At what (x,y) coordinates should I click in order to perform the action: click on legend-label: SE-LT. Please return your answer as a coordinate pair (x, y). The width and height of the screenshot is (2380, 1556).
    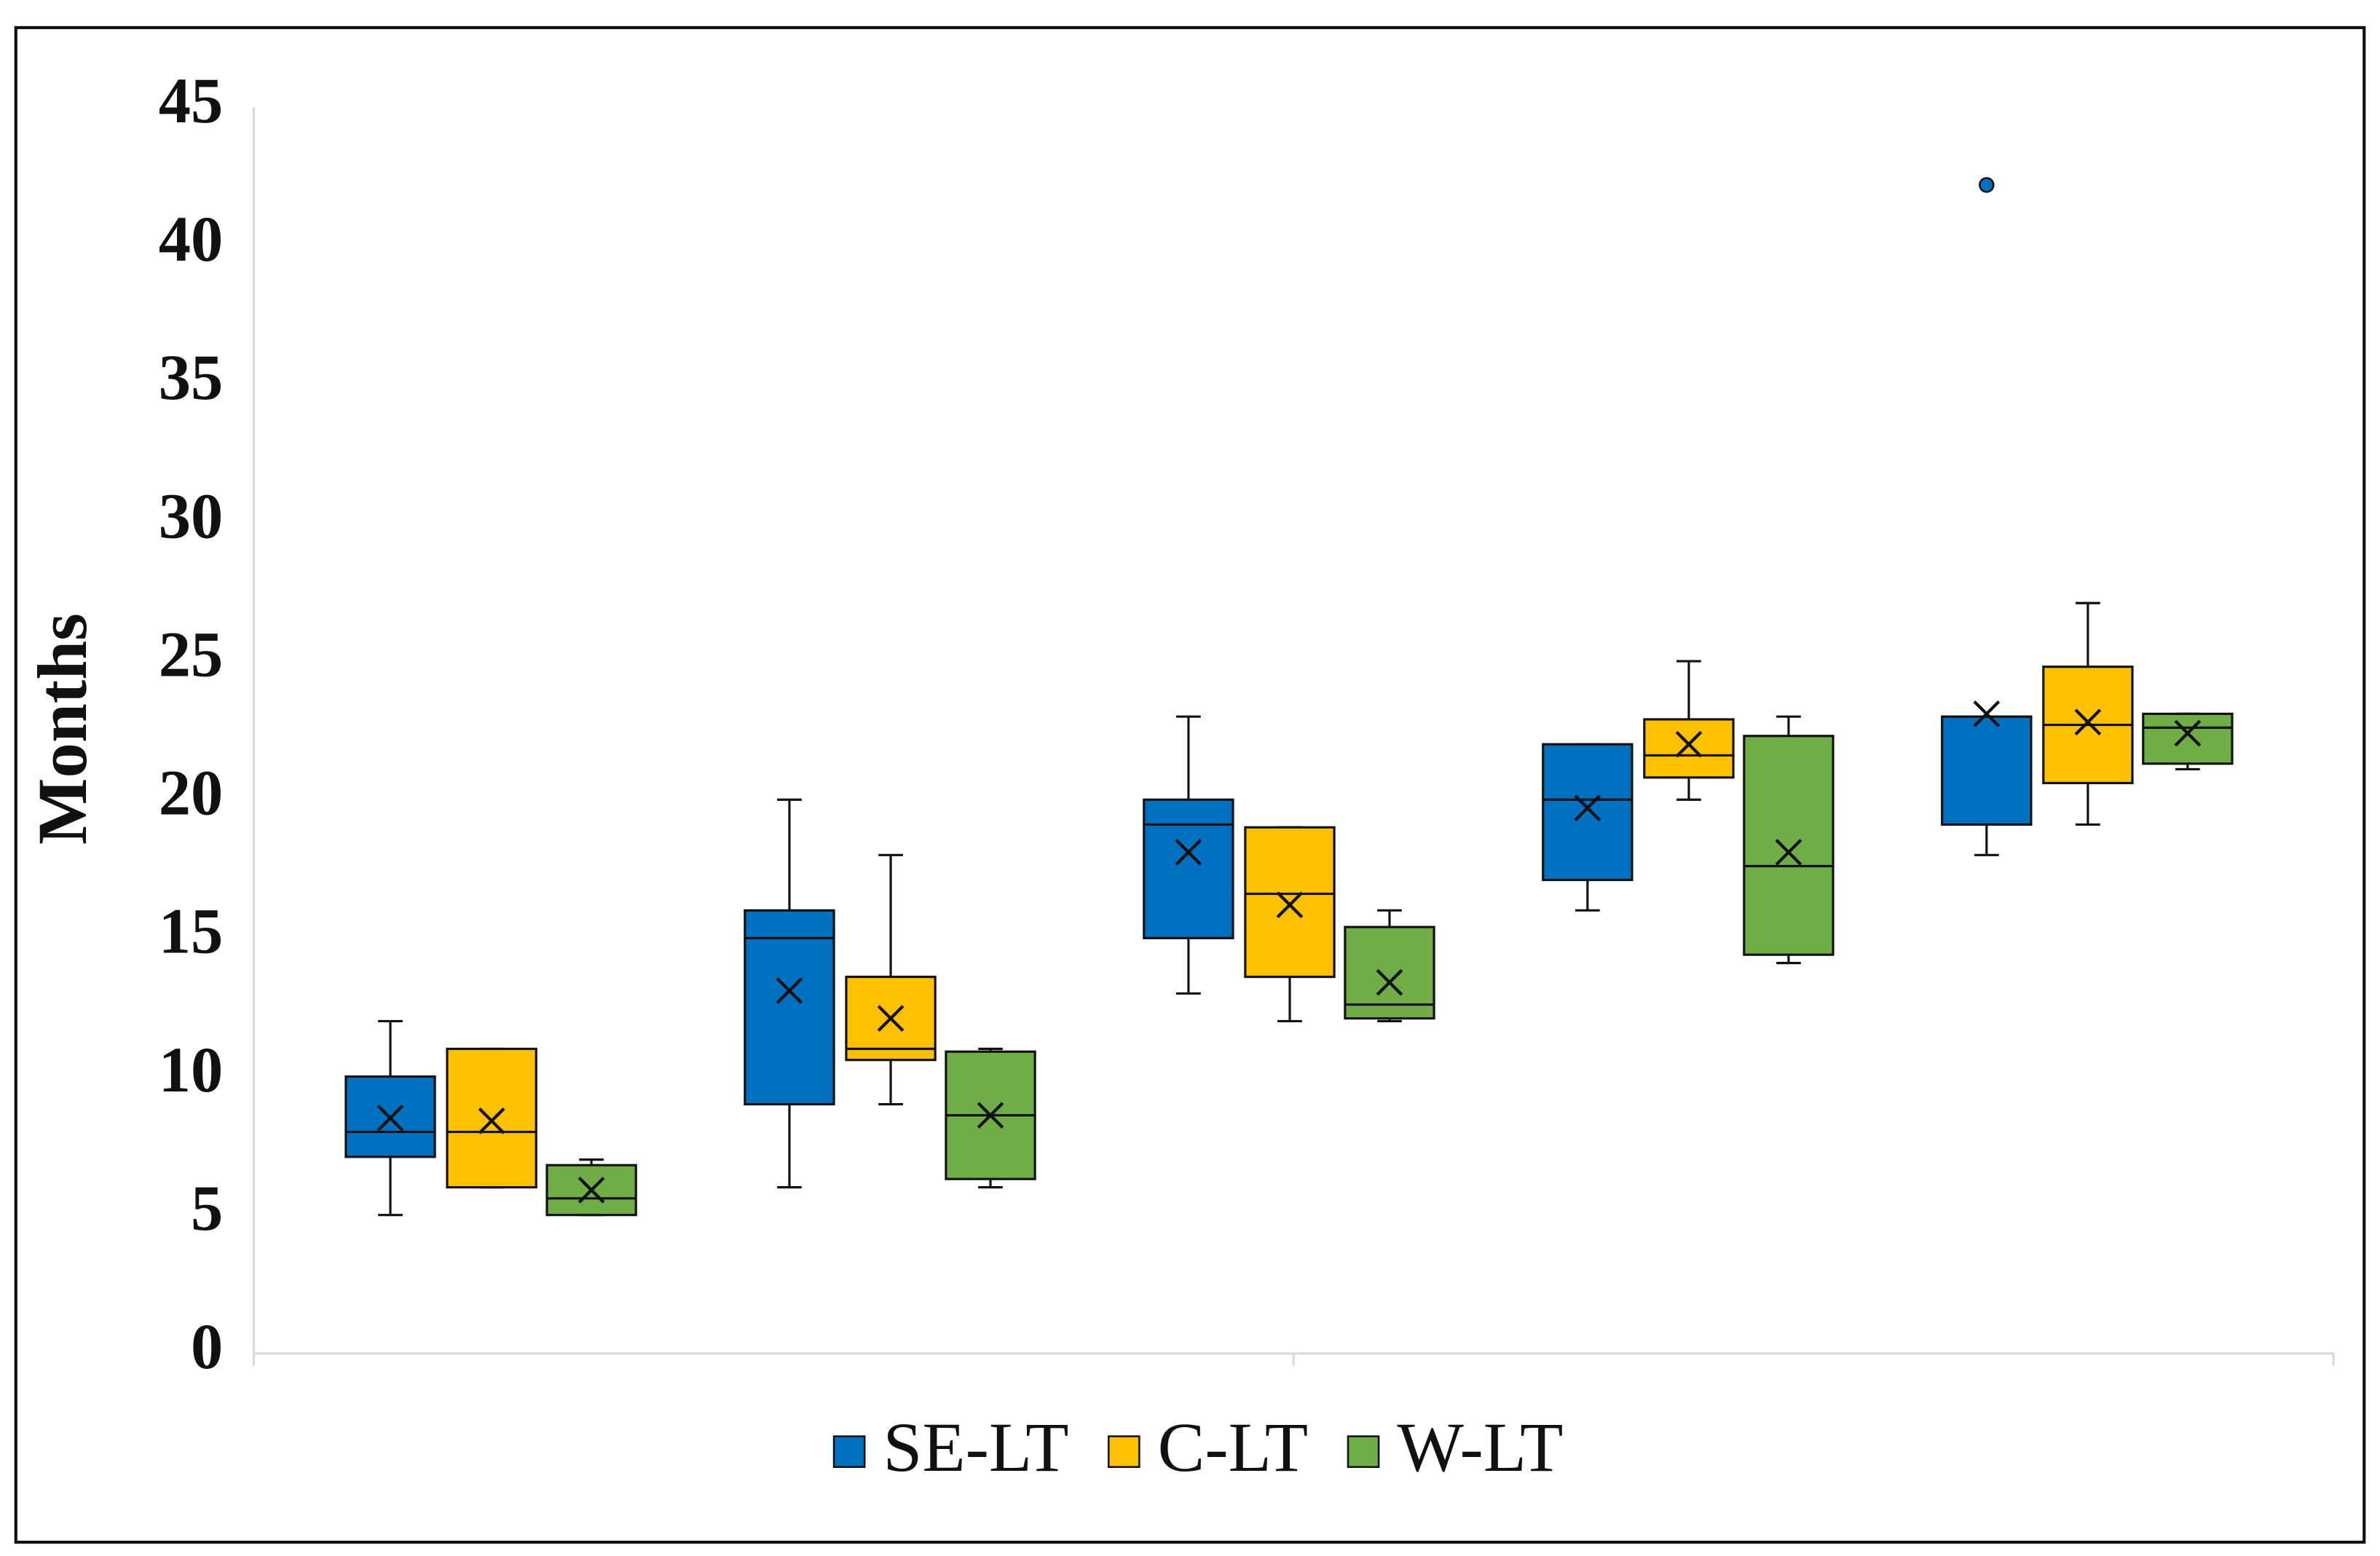
    Looking at the image, I should click on (976, 1447).